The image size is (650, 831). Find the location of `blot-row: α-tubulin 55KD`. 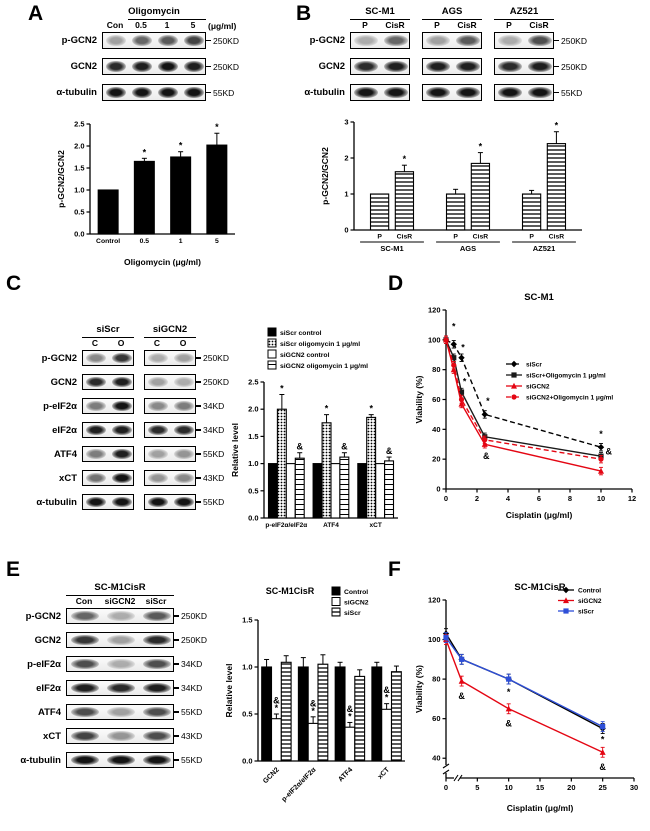

blot-row: α-tubulin 55KD is located at coordinates (119, 760).